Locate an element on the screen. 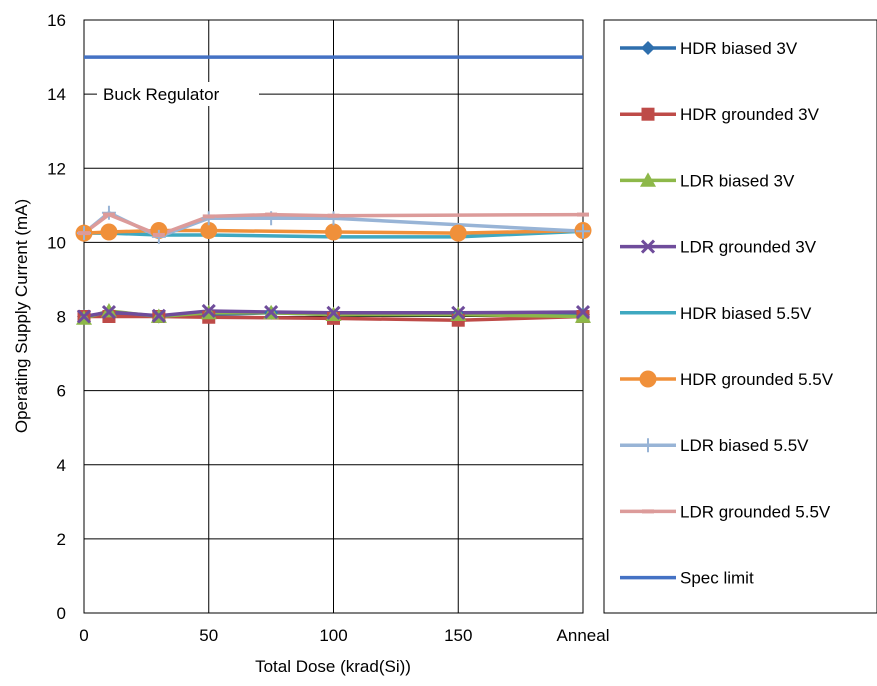 Image resolution: width=877 pixels, height=686 pixels. x-tick-label: 50 is located at coordinates (208, 635).